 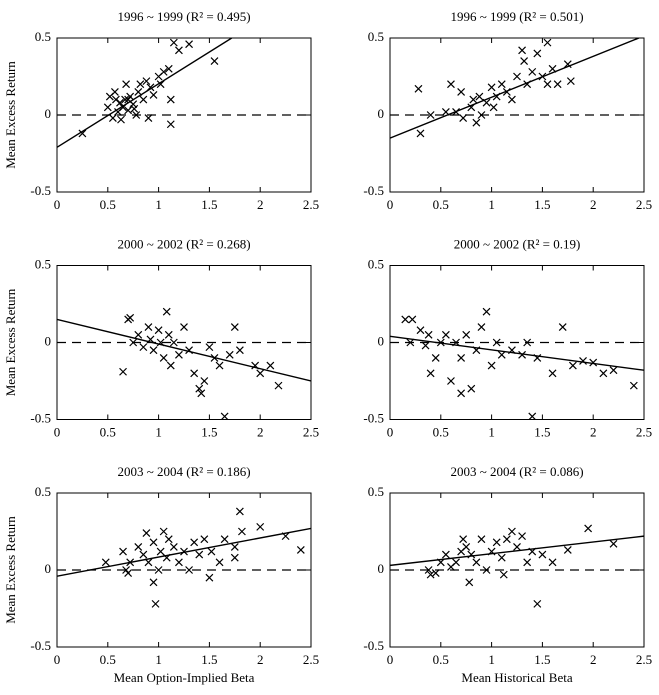 I want to click on subplot-title: 1996 ~ 1999 (R² = 0.501), so click(x=516, y=16).